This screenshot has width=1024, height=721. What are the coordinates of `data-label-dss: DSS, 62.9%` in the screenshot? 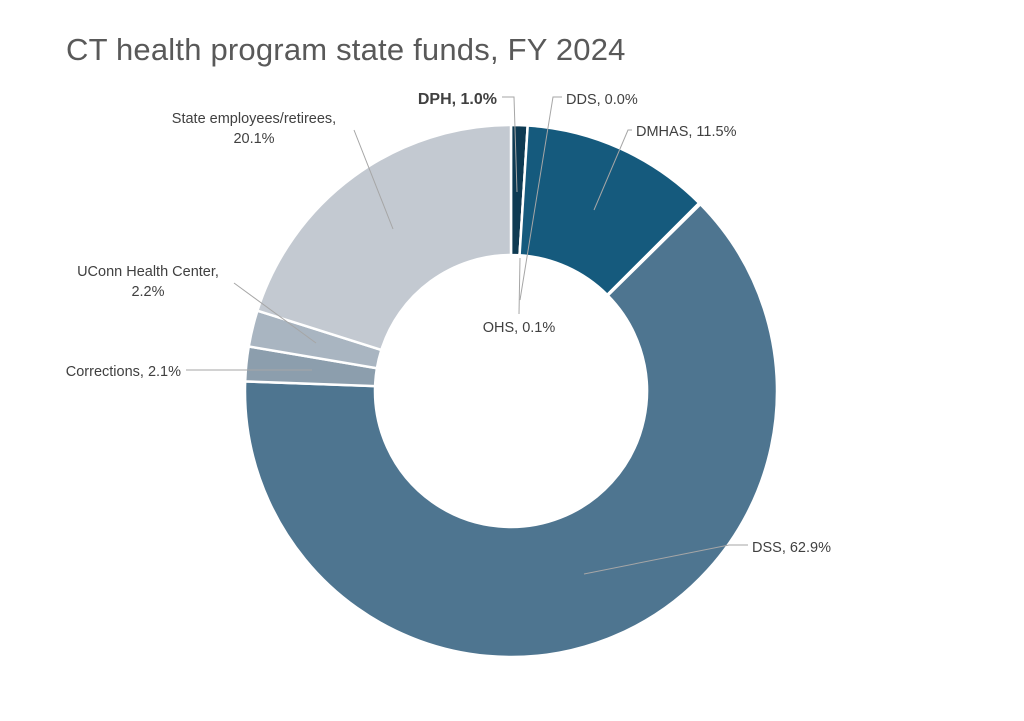 It's located at (791, 548).